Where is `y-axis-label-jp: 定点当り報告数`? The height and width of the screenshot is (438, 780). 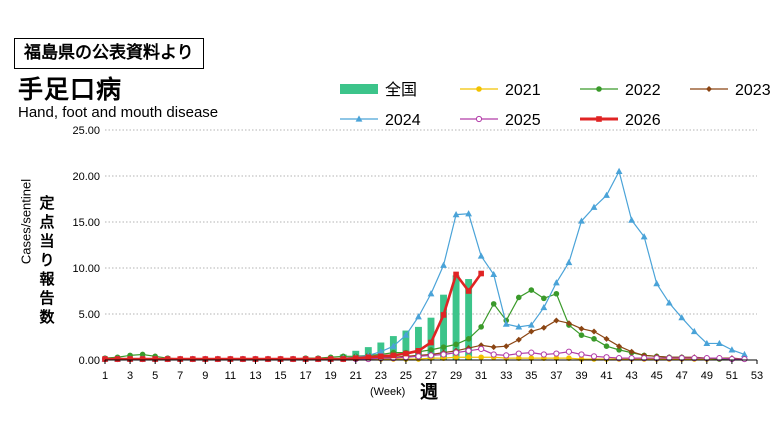 y-axis-label-jp: 定点当り報告数 is located at coordinates (47, 260).